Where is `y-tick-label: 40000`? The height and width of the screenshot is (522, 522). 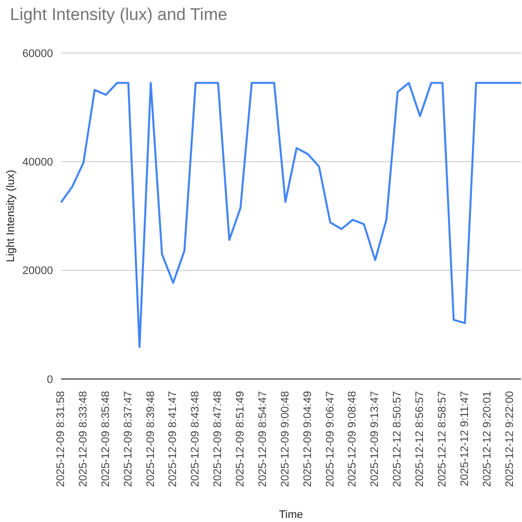 y-tick-label: 40000 is located at coordinates (37, 162).